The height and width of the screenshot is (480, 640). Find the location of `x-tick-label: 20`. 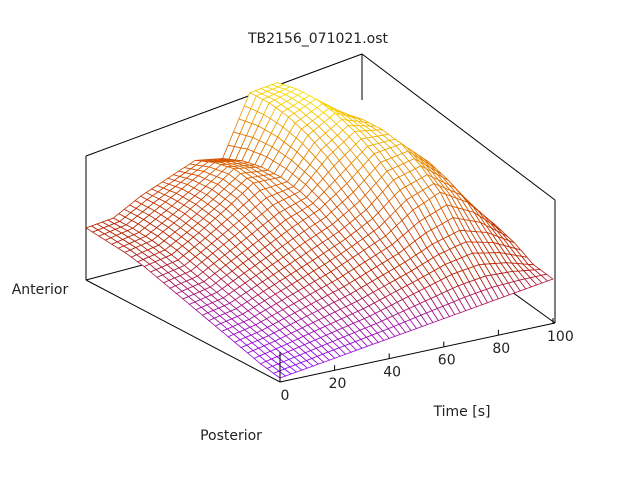

x-tick-label: 20 is located at coordinates (338, 384).